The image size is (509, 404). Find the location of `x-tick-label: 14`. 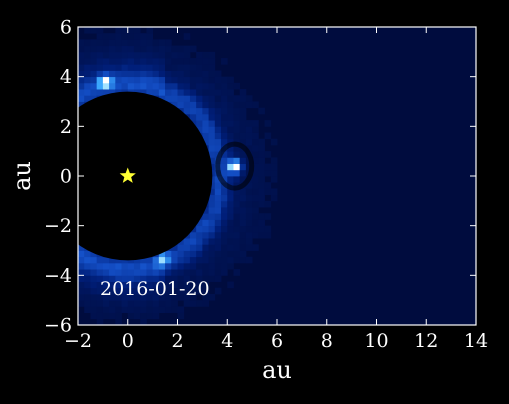

x-tick-label: 14 is located at coordinates (476, 341).